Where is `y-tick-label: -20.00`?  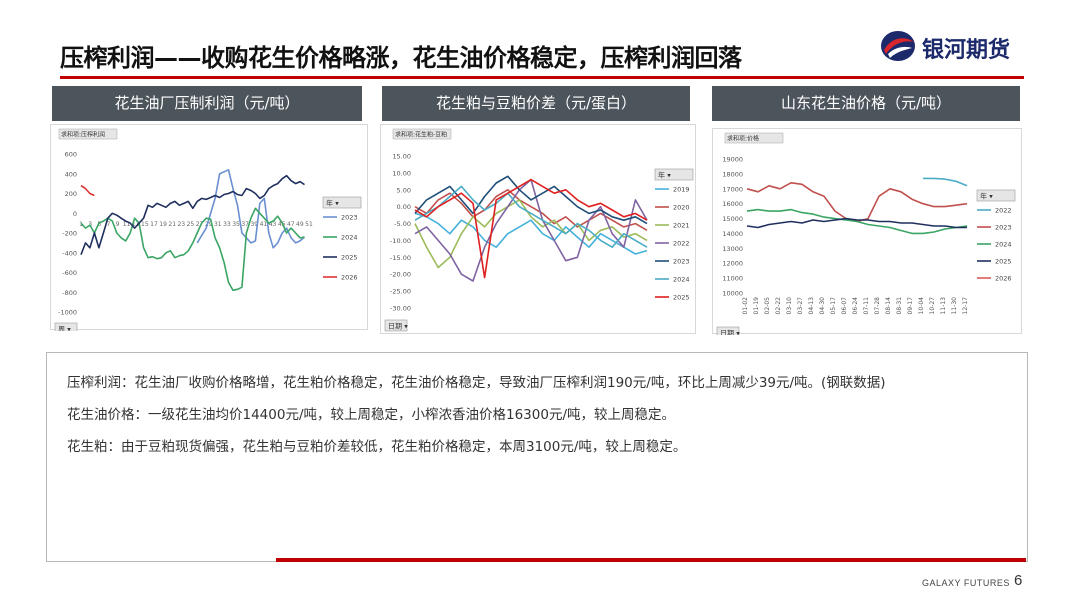
y-tick-label: -20.00 is located at coordinates (400, 275).